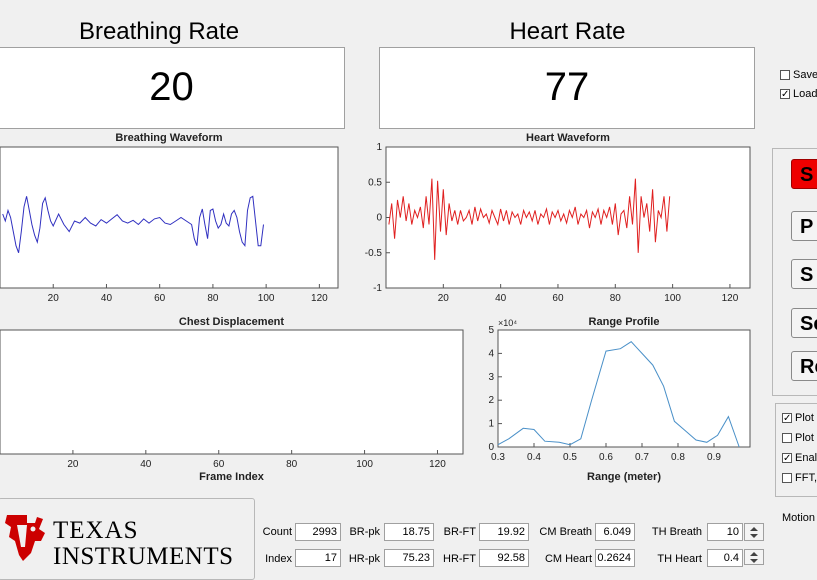  Describe the element at coordinates (568, 559) in the screenshot. I see `cm-heart-label: CM Heart` at that location.